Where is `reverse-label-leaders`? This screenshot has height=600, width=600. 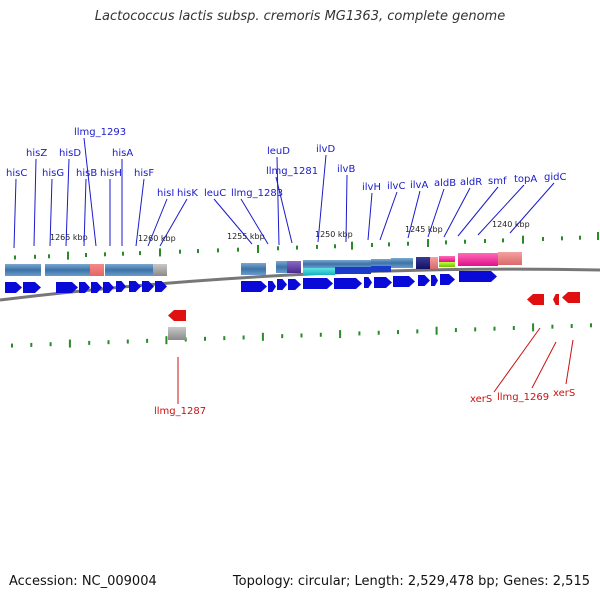 reverse-label-leaders is located at coordinates (375, 365).